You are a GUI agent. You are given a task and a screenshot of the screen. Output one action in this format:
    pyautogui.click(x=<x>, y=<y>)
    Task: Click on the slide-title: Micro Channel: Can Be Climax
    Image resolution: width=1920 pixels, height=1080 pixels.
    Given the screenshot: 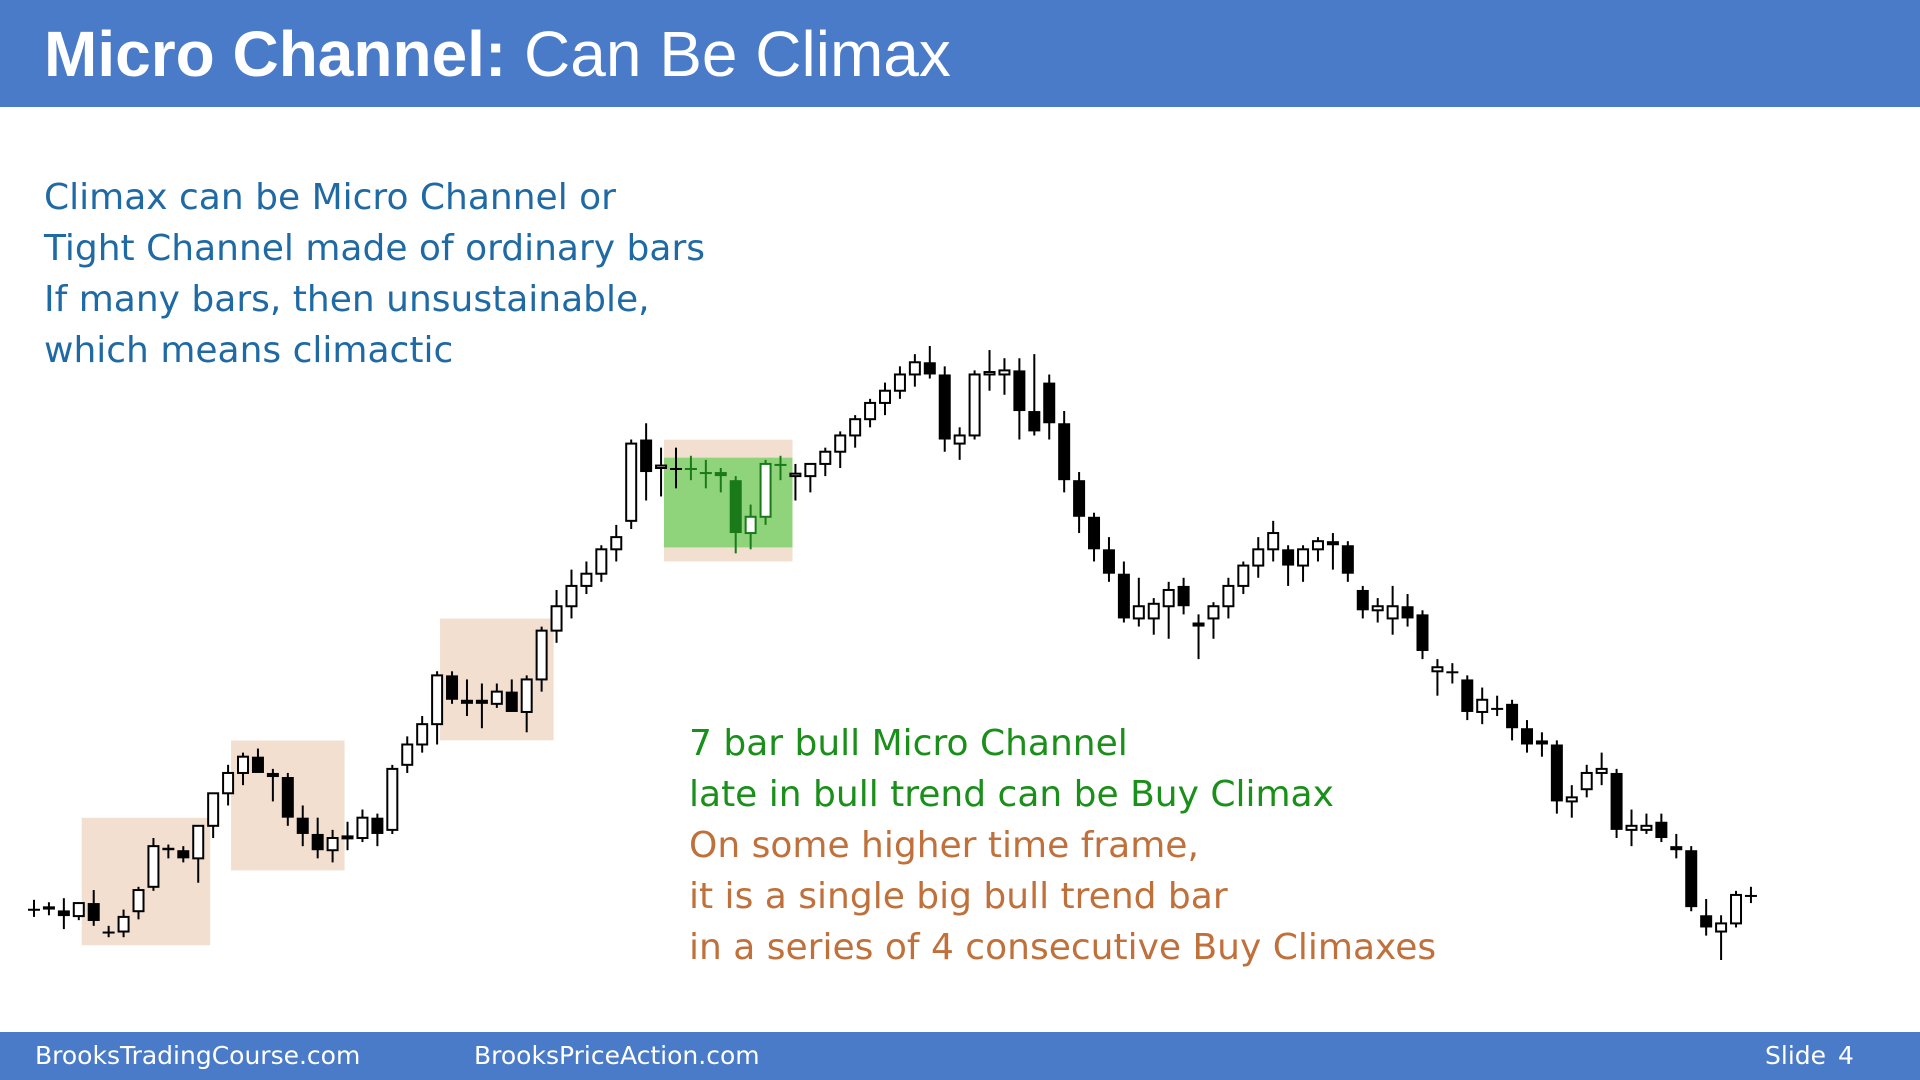 What is the action you would take?
    pyautogui.click(x=497, y=54)
    